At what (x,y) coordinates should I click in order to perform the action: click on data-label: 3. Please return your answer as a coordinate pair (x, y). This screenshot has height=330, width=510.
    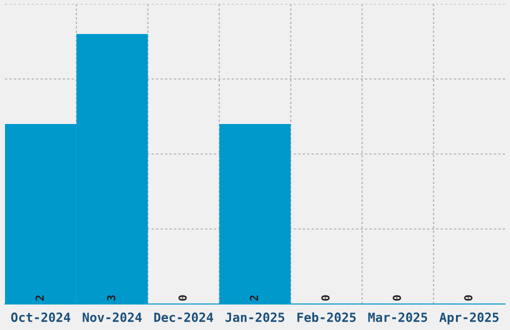
    Looking at the image, I should click on (111, 298).